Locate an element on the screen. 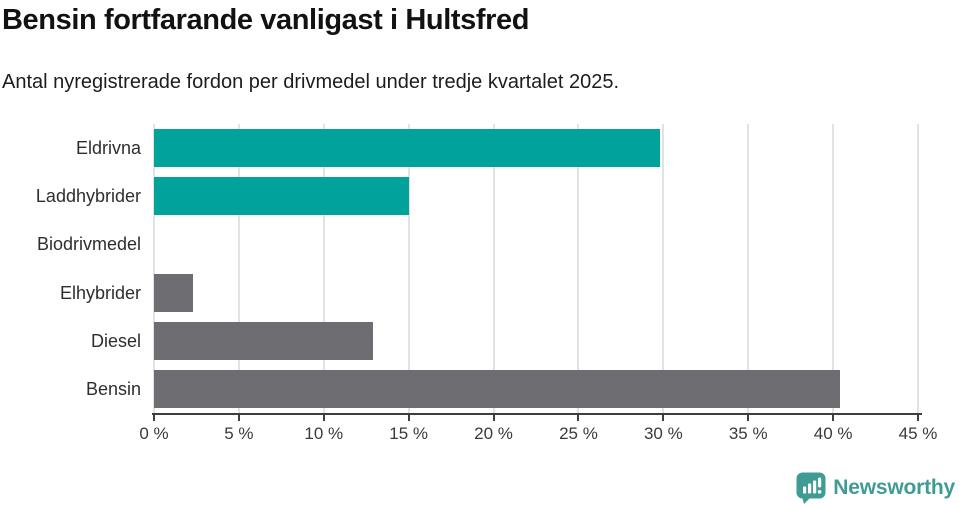 The height and width of the screenshot is (505, 960). bar-eldrivna is located at coordinates (407, 148).